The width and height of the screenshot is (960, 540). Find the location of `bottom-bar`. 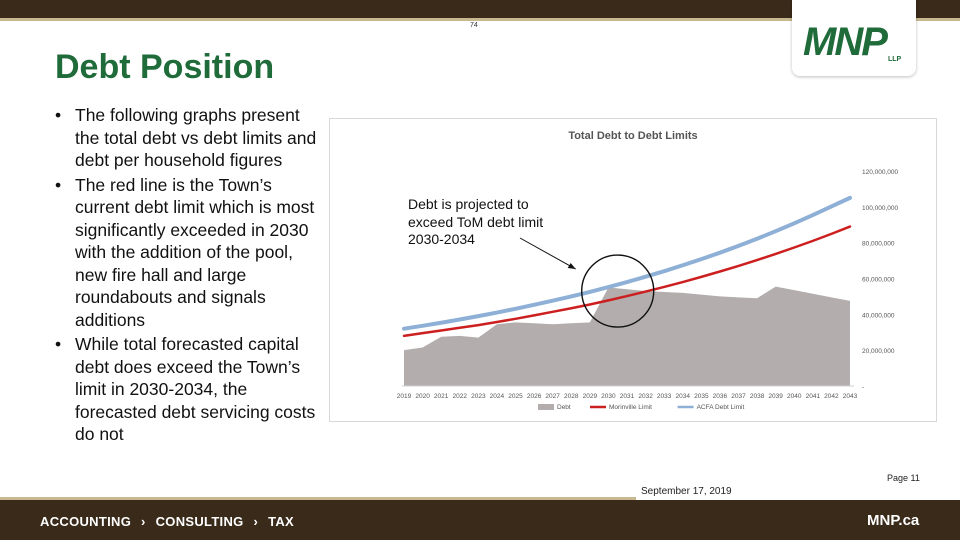

bottom-bar is located at coordinates (480, 520).